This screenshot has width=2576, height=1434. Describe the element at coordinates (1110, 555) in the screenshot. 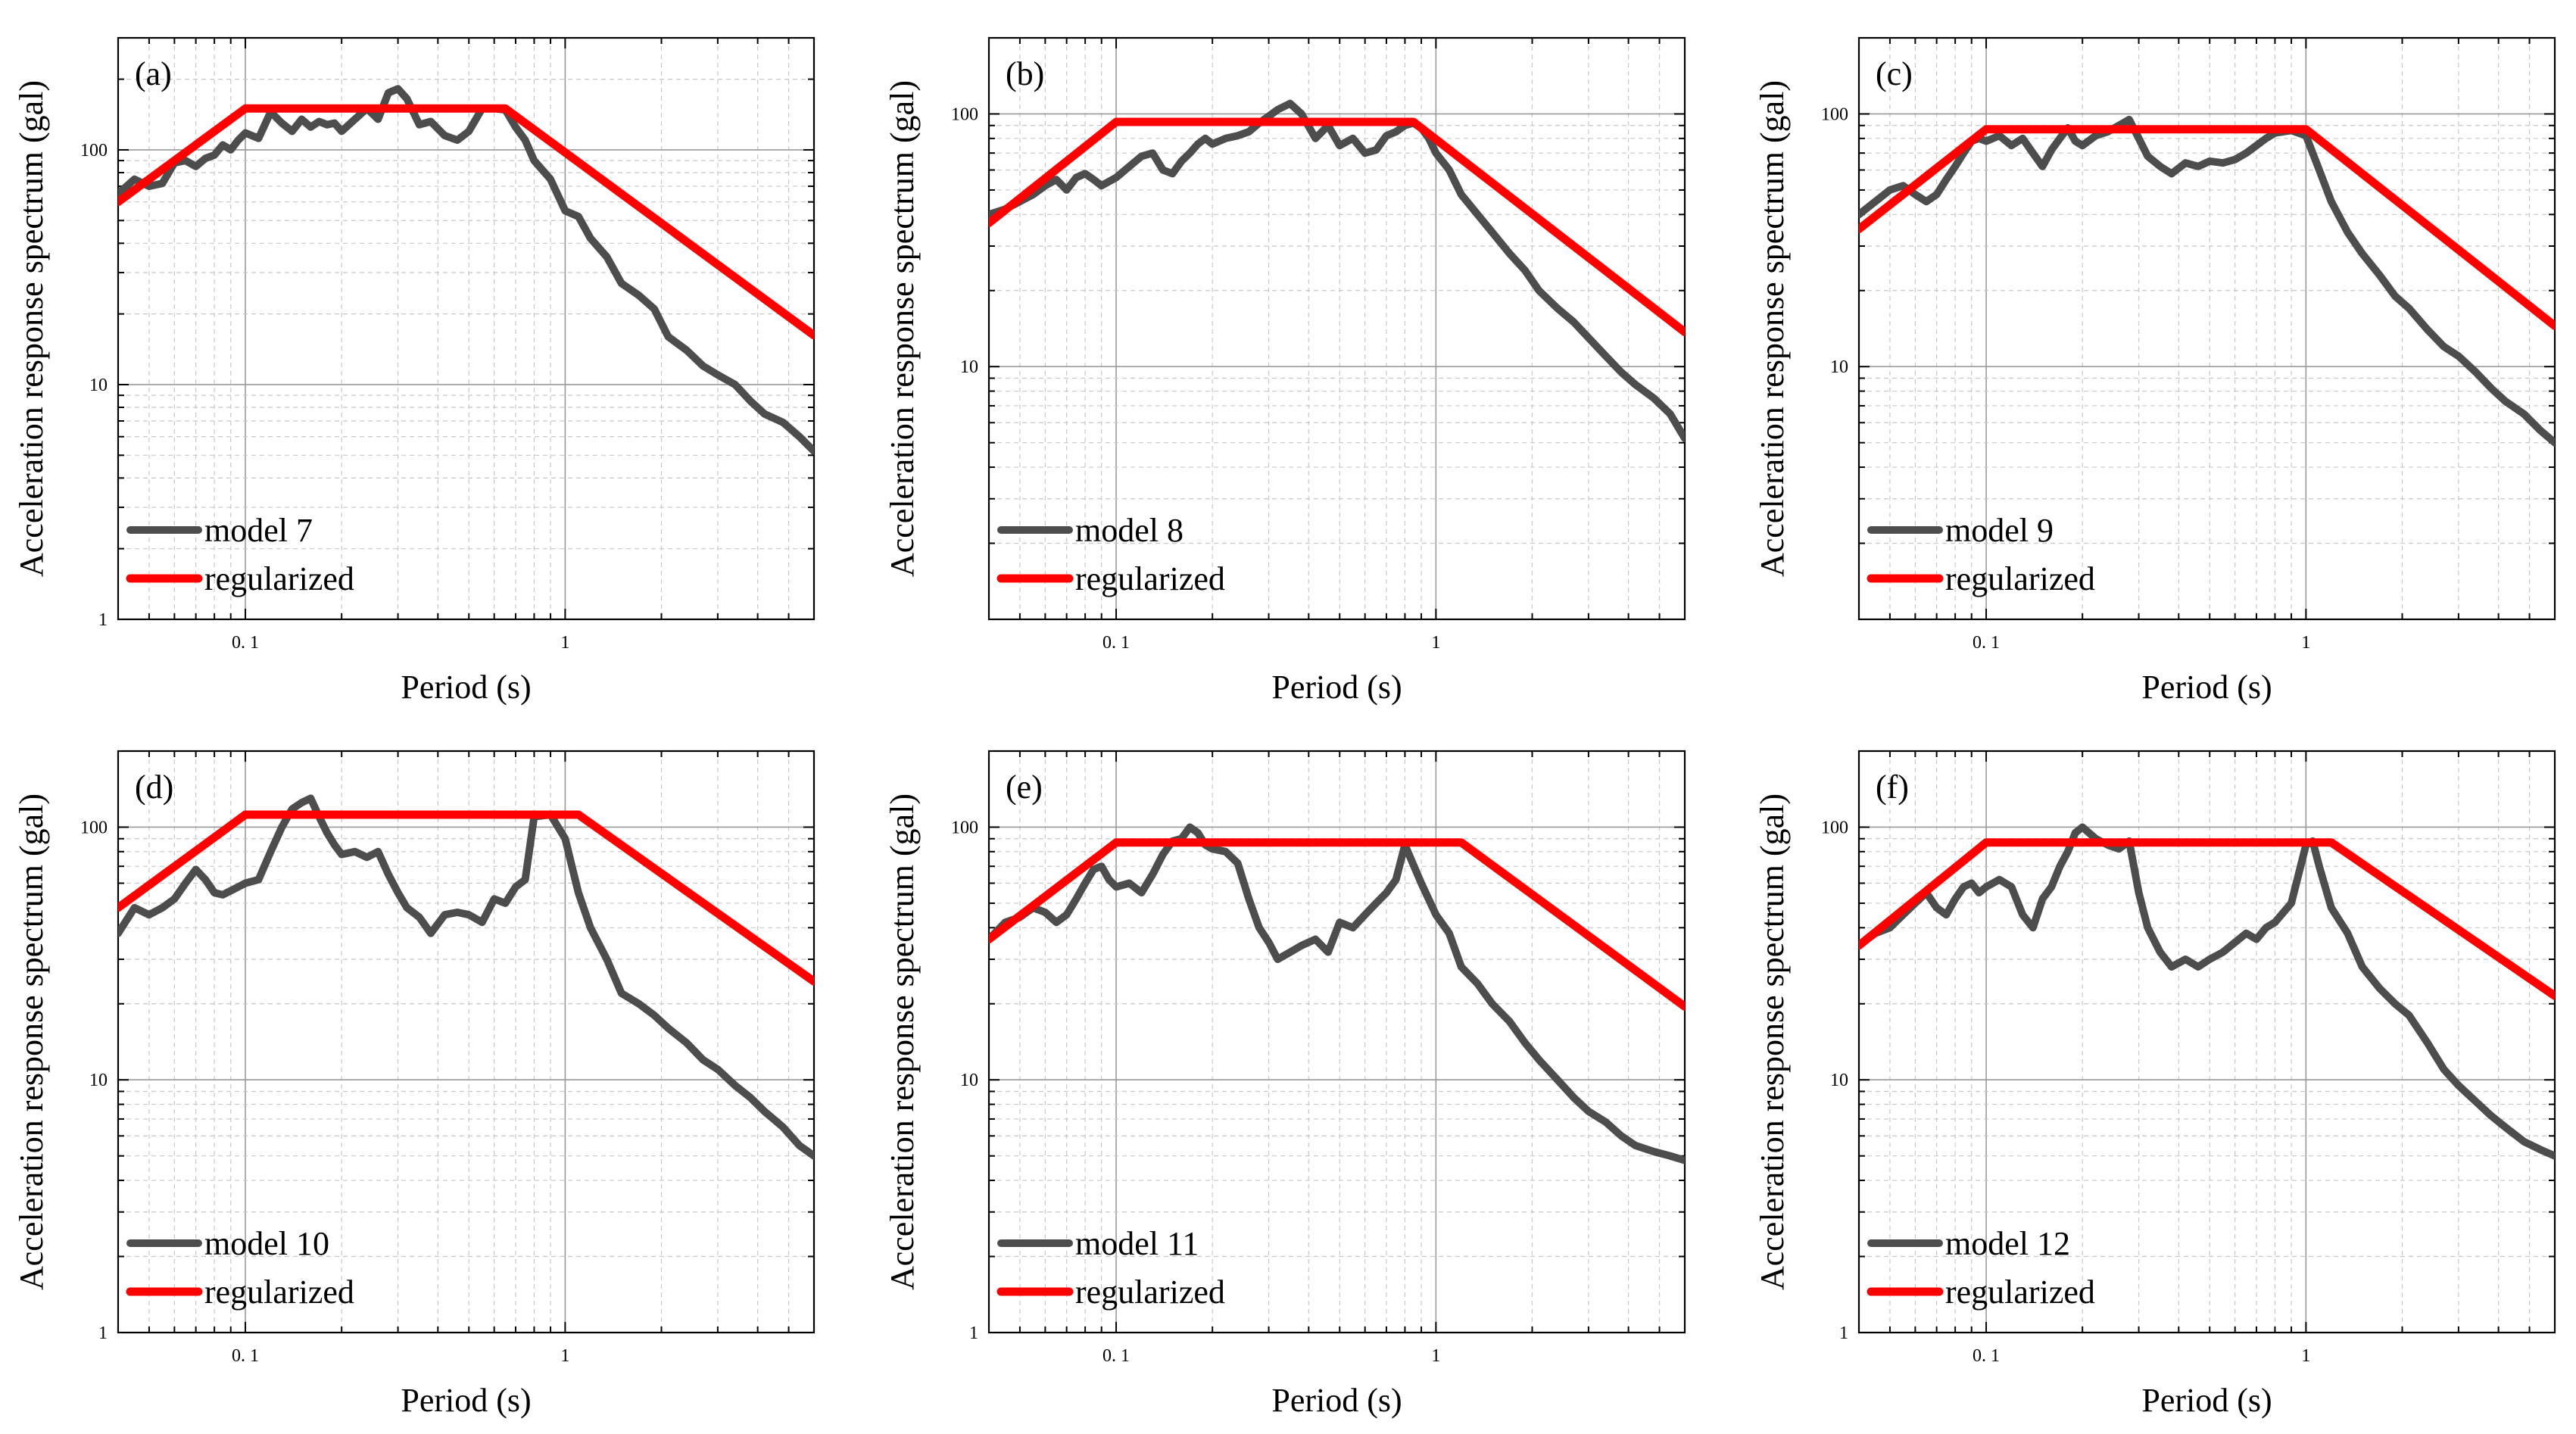

I see `legend: model 8 regularized` at that location.